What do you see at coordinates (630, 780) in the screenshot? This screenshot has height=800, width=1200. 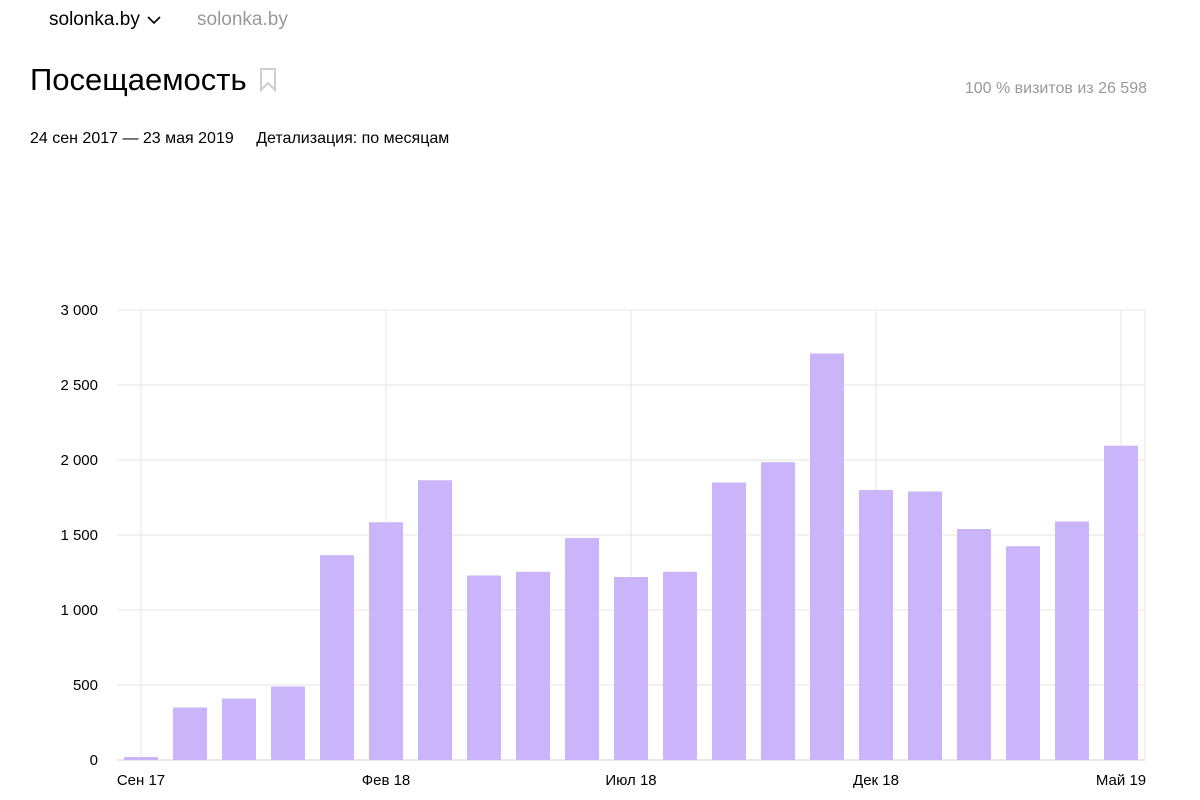 I see `x-tick-label: Июл 18` at bounding box center [630, 780].